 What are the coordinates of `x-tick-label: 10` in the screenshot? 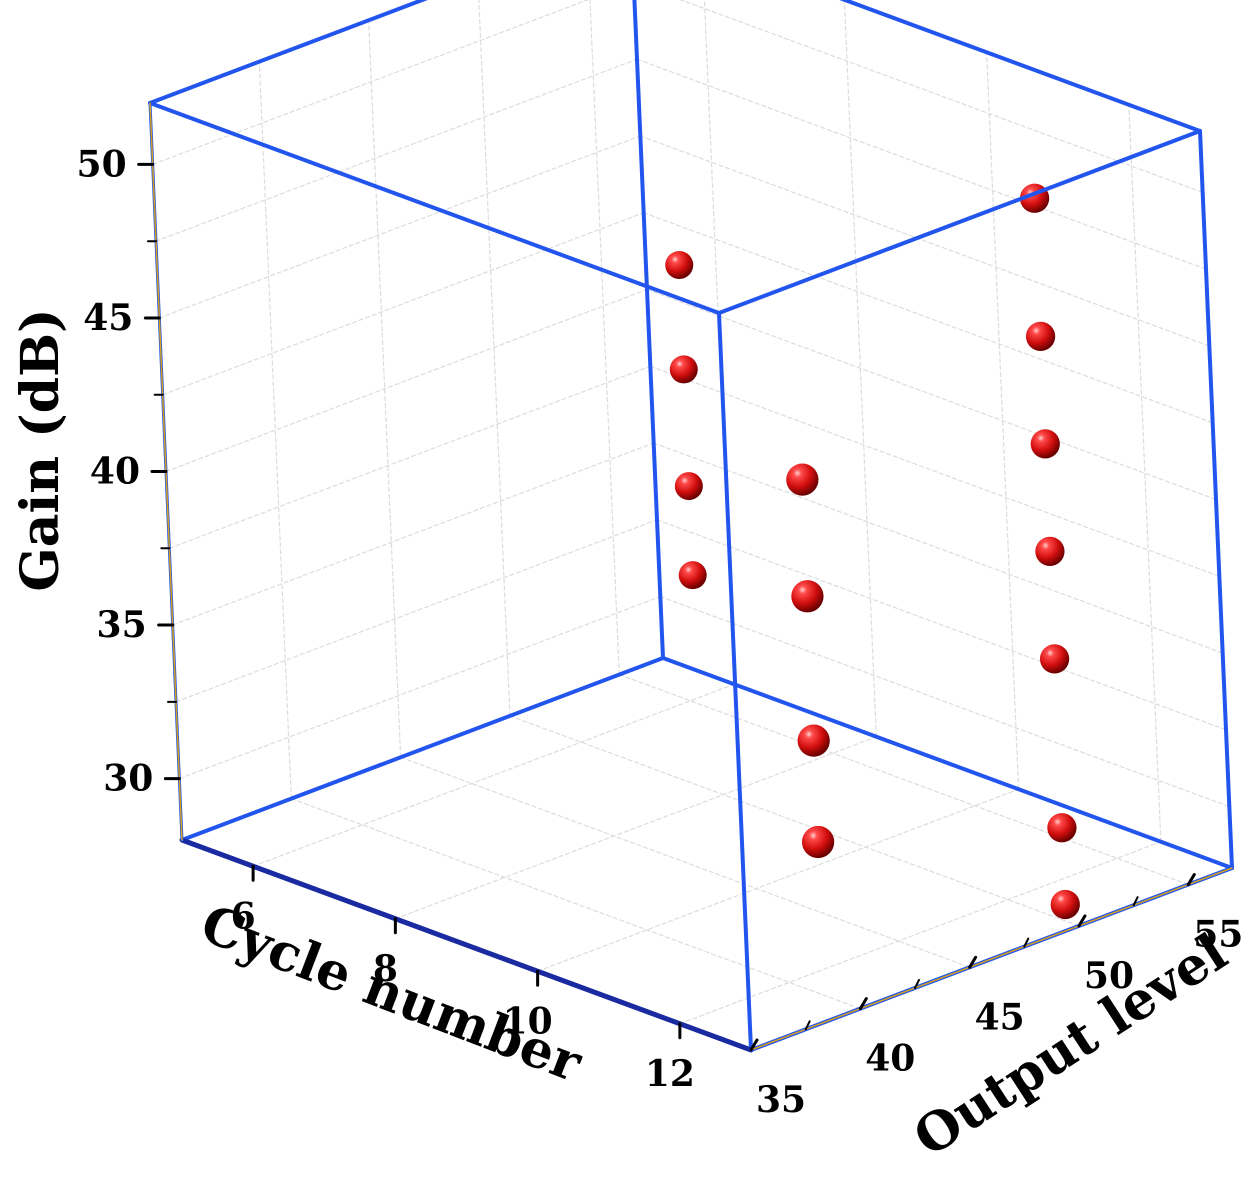 It's located at (528, 1021).